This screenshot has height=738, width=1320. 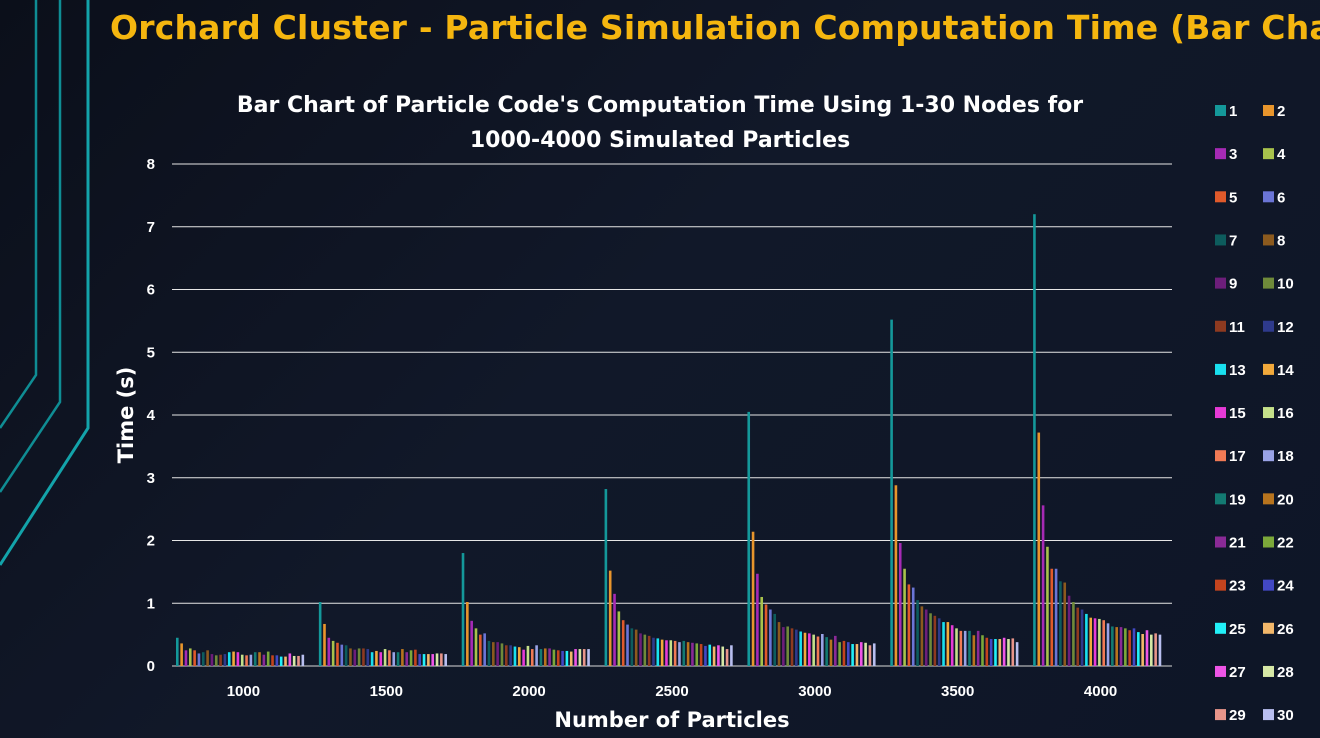 I want to click on bar-series-3-cat-2000, so click(x=471, y=643).